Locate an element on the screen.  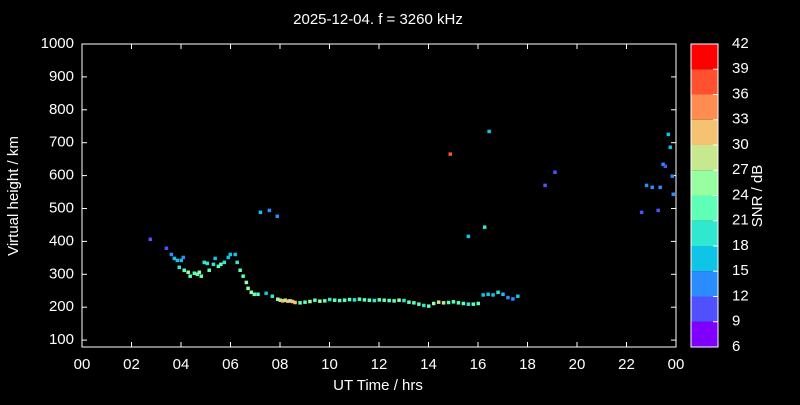
colorbar-tick-label: 9 is located at coordinates (736, 321).